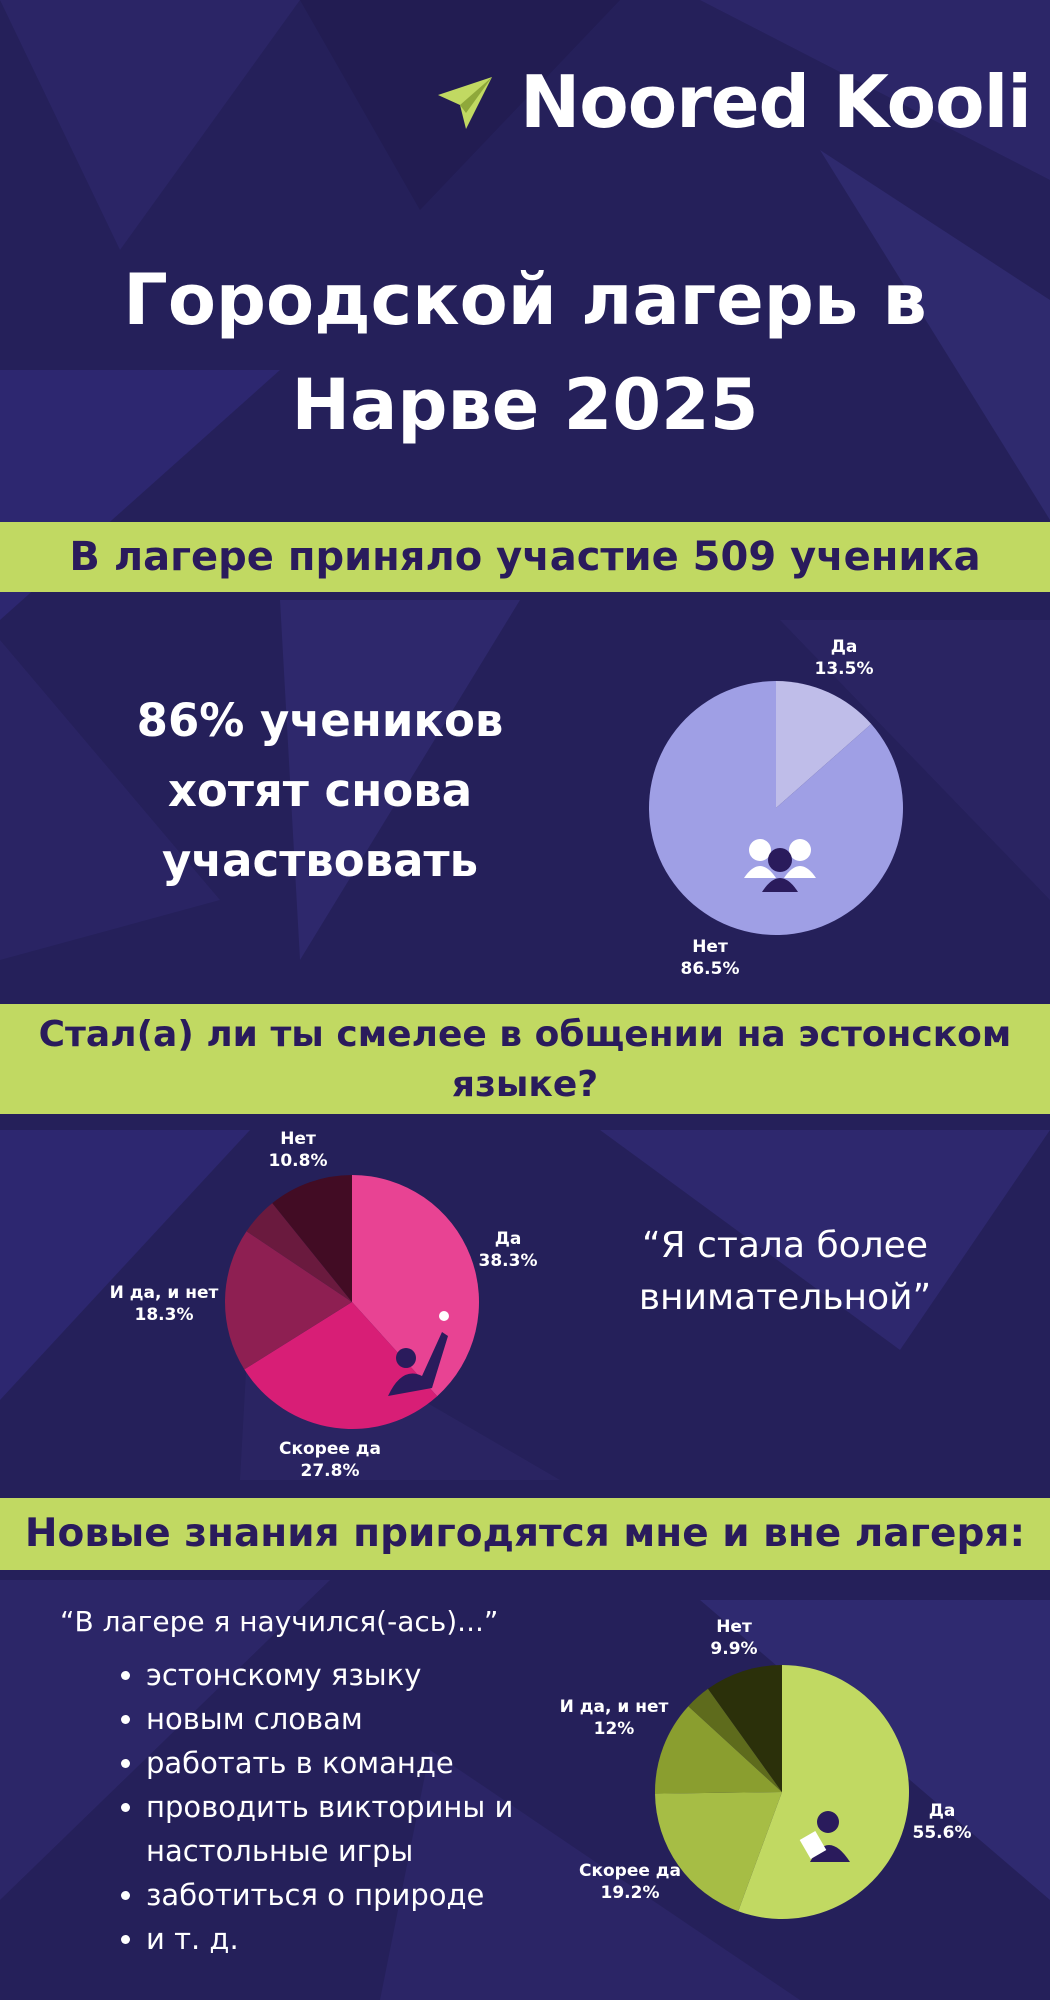 Image resolution: width=1050 pixels, height=2000 pixels. What do you see at coordinates (362, 1719) in the screenshot?
I see `list-item: новым словам` at bounding box center [362, 1719].